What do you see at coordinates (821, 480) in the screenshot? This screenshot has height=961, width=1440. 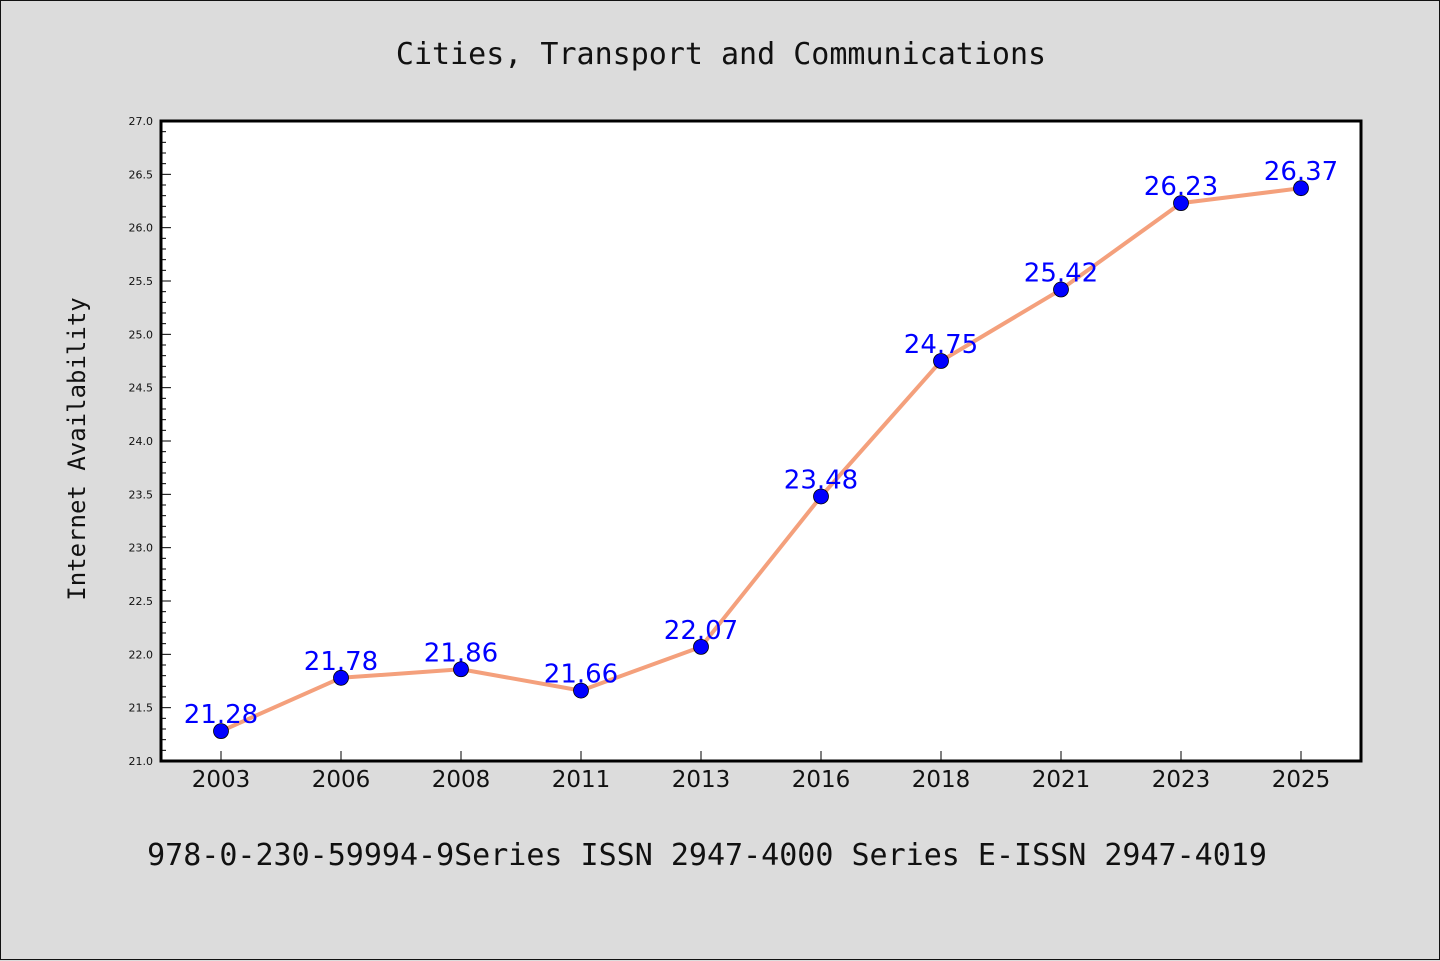 I see `data-label: 23.48` at bounding box center [821, 480].